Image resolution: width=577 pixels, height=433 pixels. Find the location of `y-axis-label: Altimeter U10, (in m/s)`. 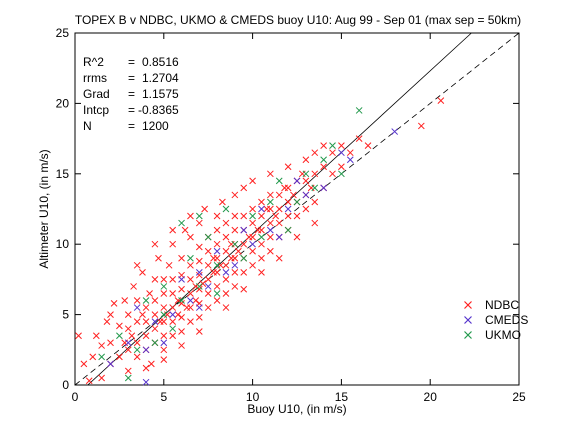

y-axis-label: Altimeter U10, (in m/s) is located at coordinates (44, 208).